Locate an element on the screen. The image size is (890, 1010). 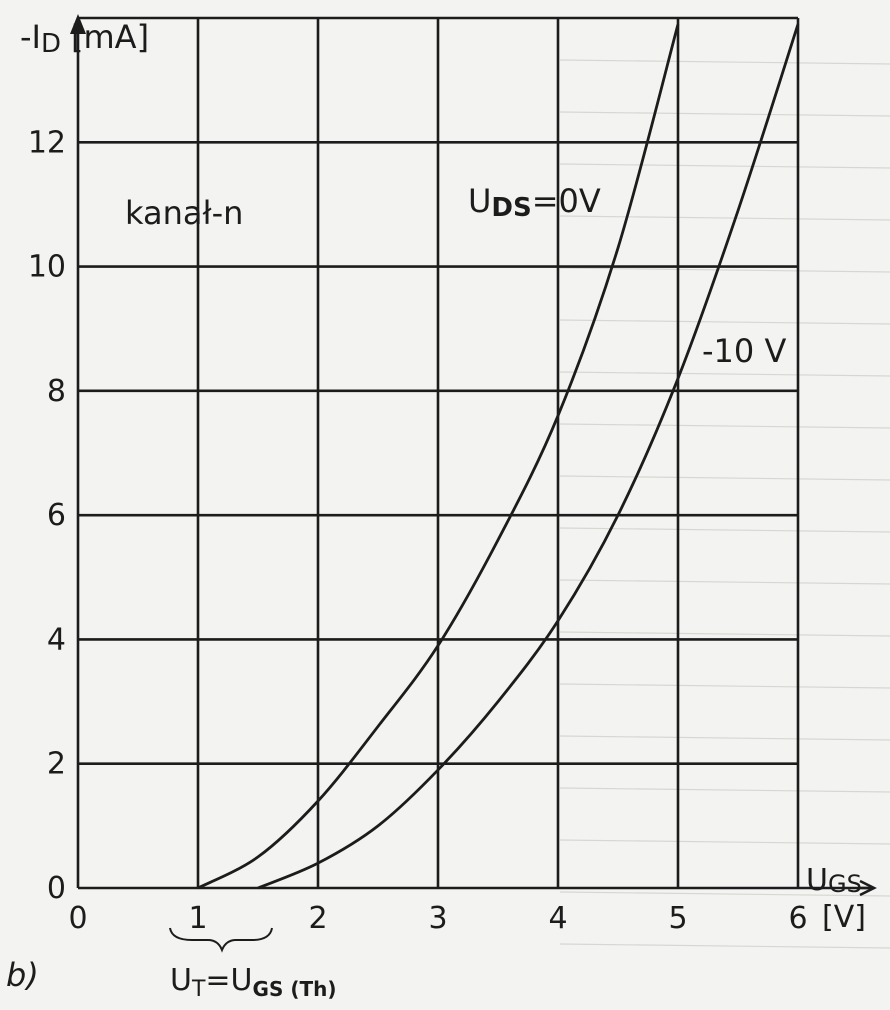
y-axis-arrow is located at coordinates (78, 24).